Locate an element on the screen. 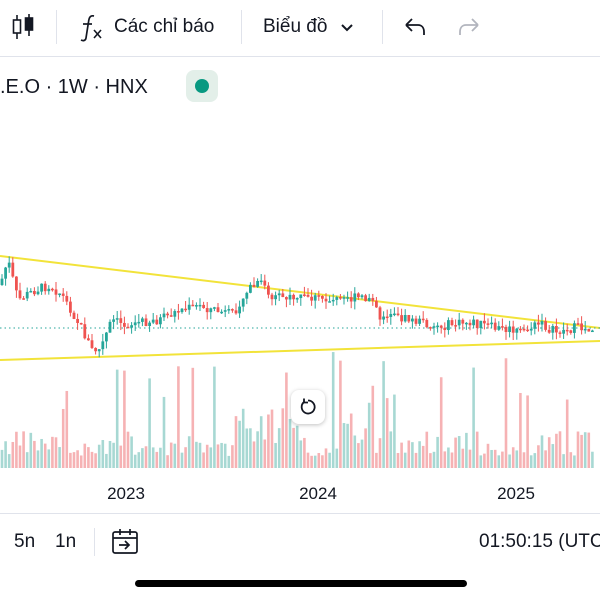 This screenshot has height=600, width=600. market-status-badge is located at coordinates (202, 86).